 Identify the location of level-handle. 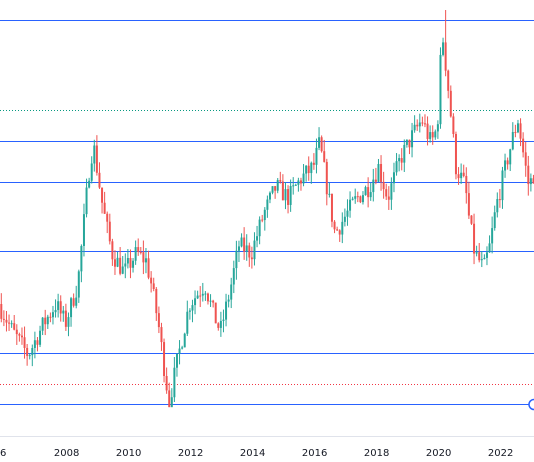
(531, 404).